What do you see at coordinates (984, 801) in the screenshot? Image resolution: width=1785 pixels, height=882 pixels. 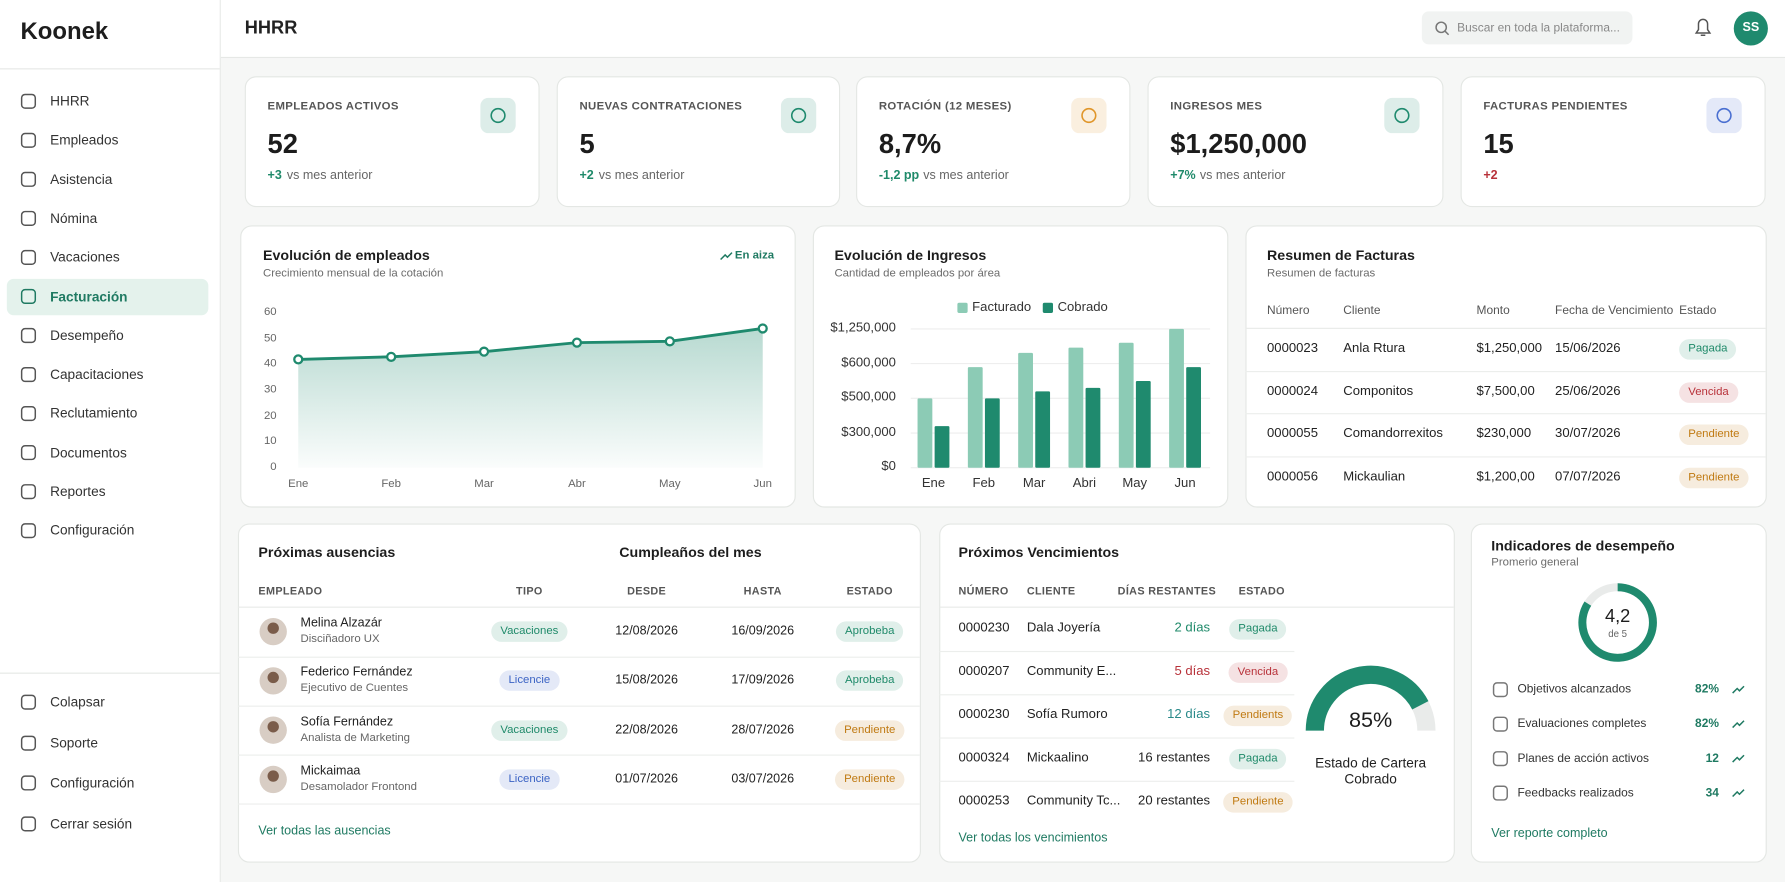 I see `table-cell: 0000253` at bounding box center [984, 801].